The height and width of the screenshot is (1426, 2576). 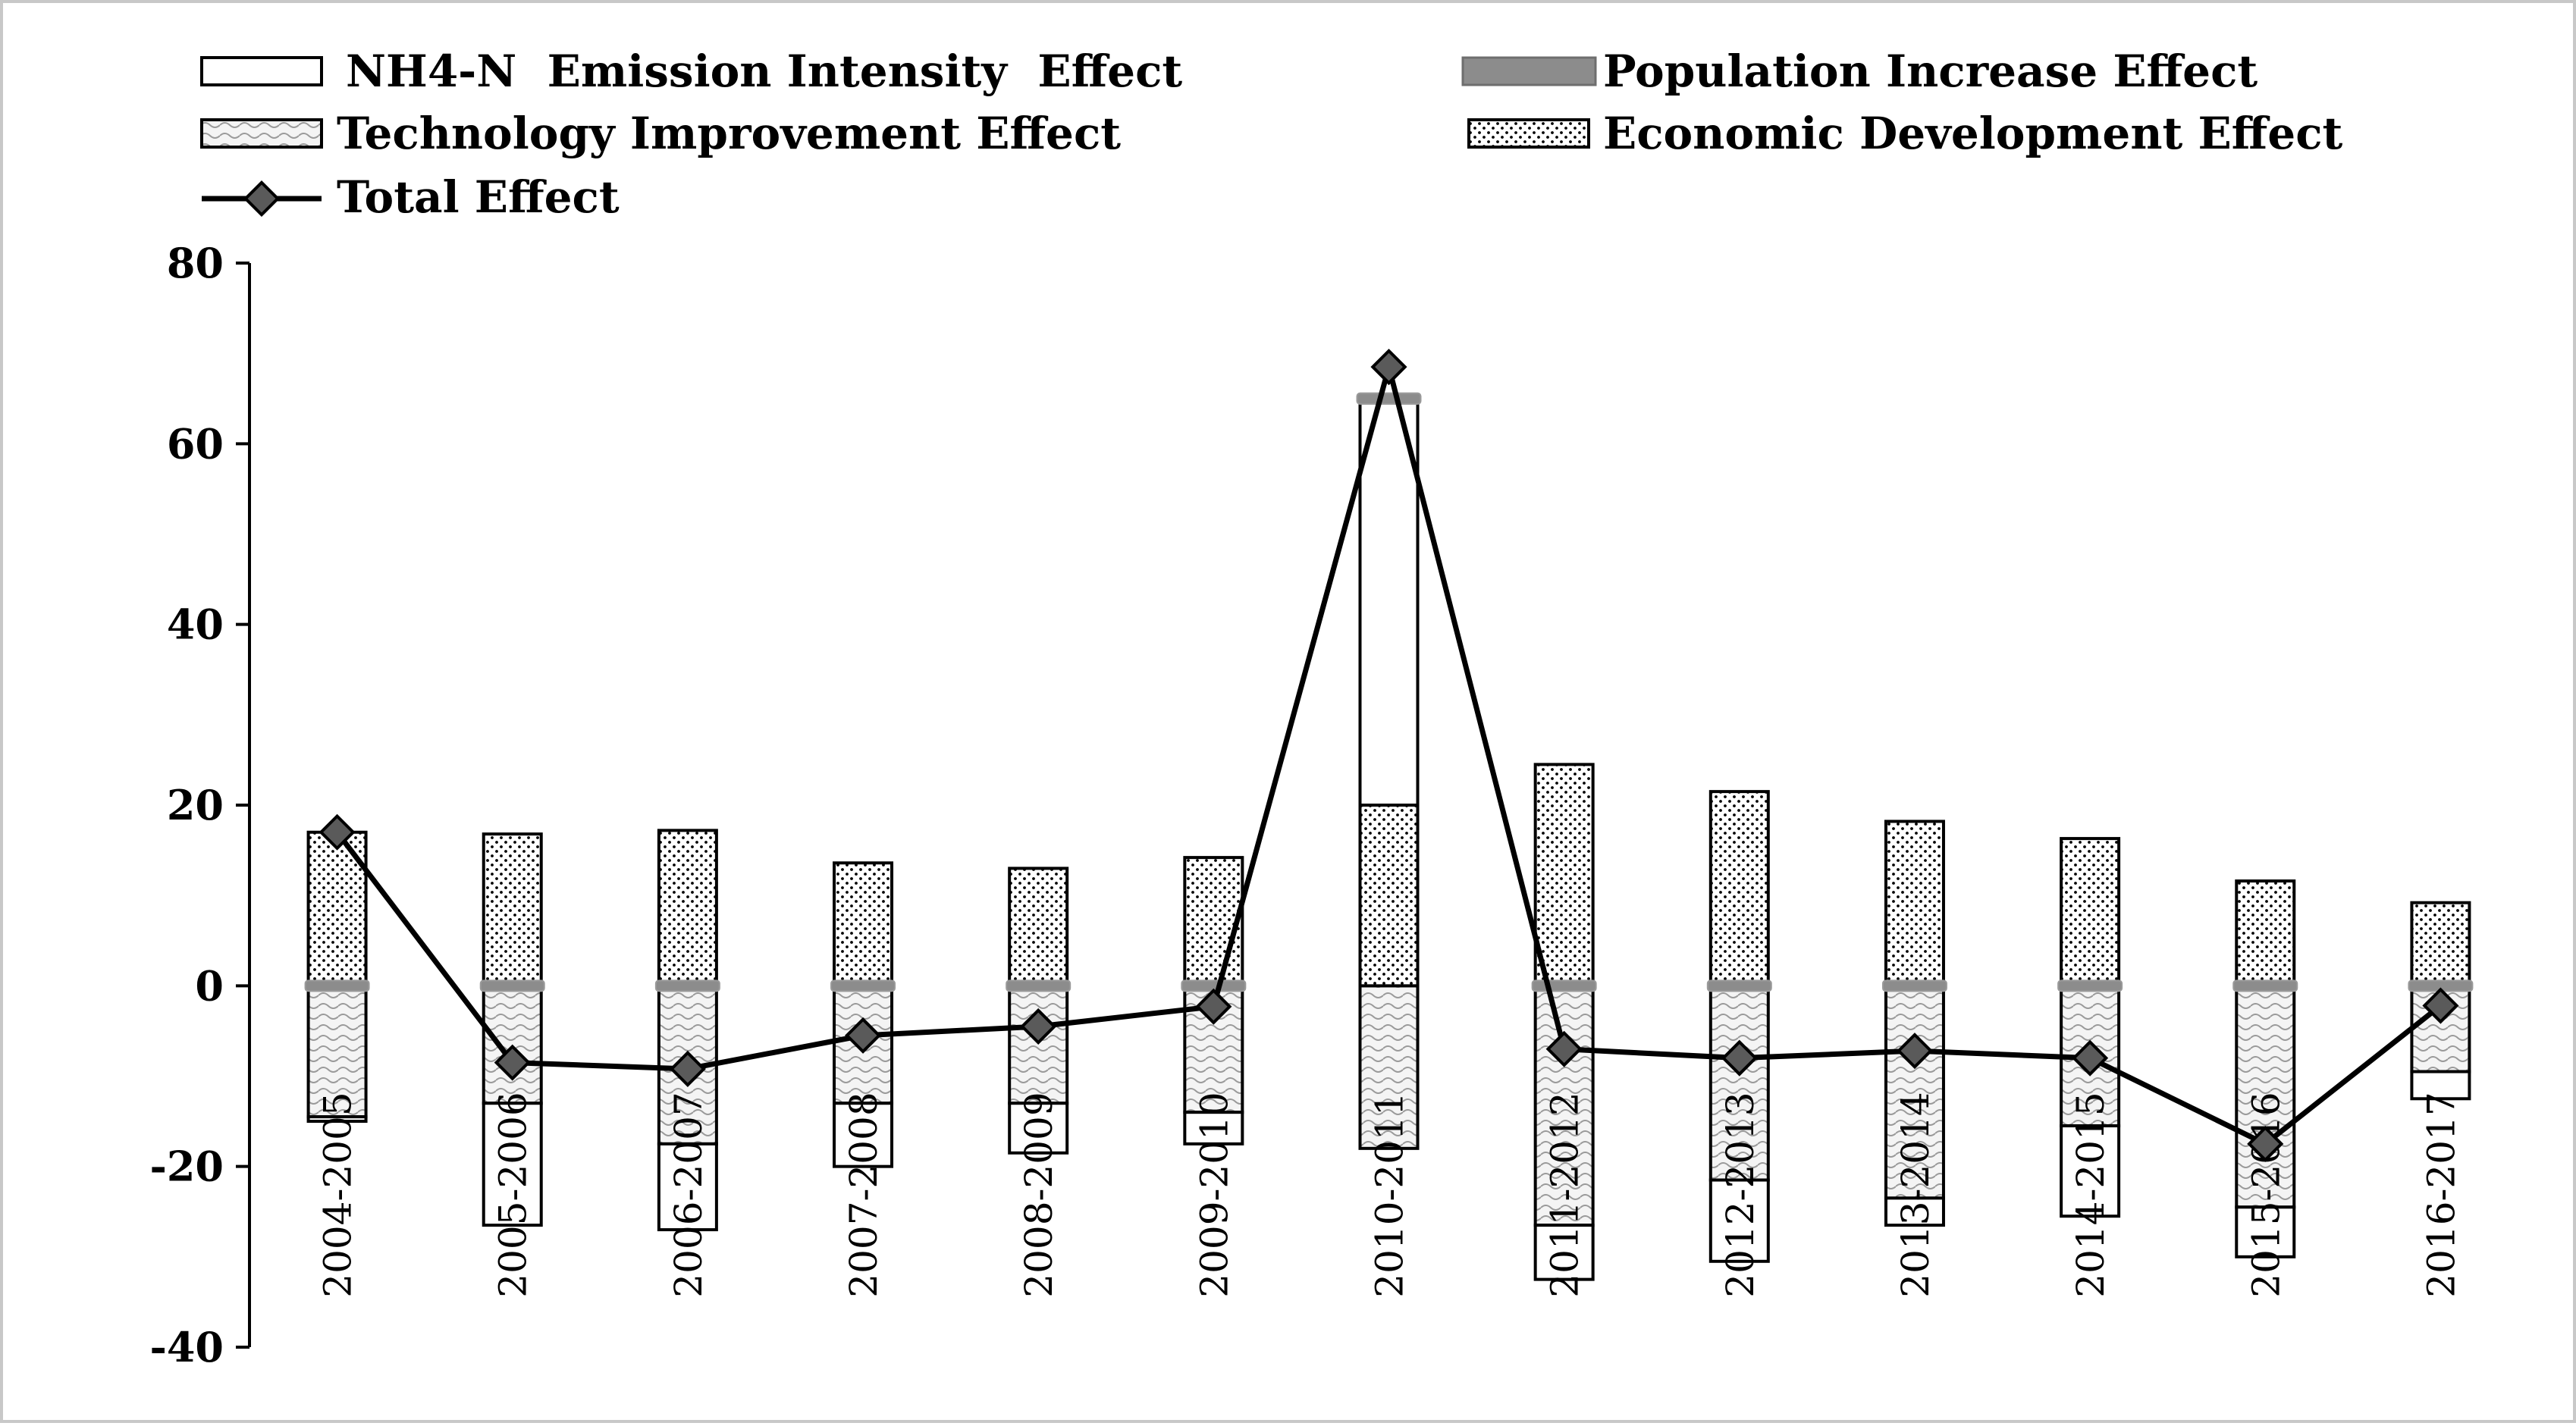 What do you see at coordinates (1039, 1194) in the screenshot?
I see `x-tick-label: 2008-2009` at bounding box center [1039, 1194].